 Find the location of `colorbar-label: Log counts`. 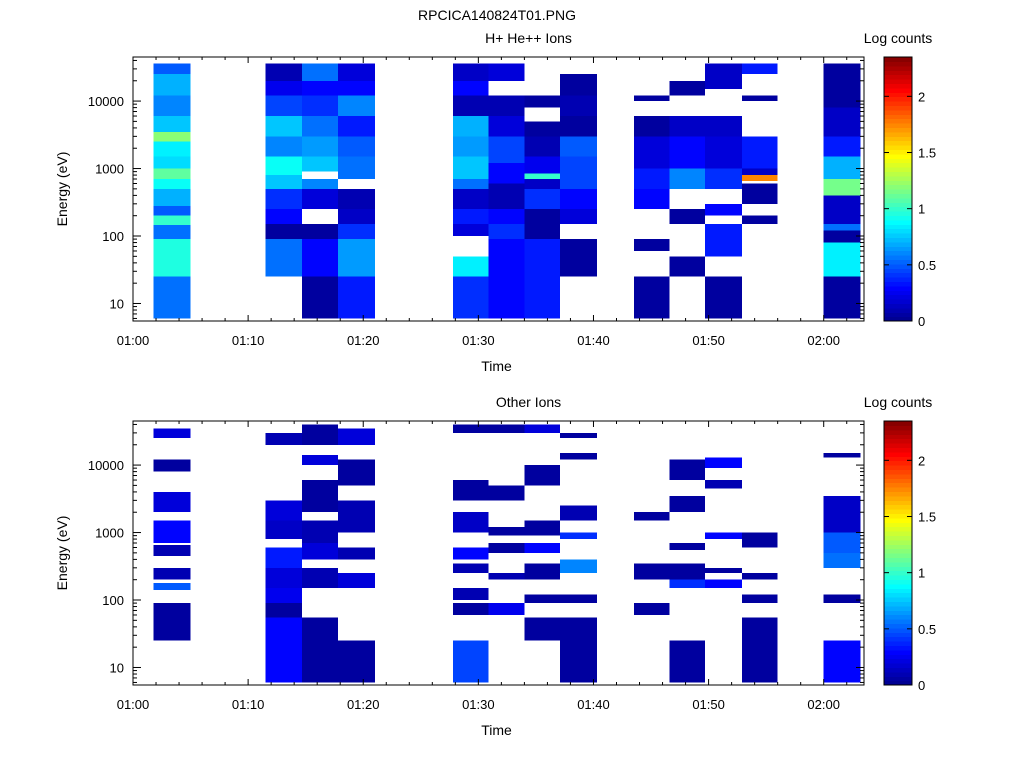

colorbar-label: Log counts is located at coordinates (898, 402).